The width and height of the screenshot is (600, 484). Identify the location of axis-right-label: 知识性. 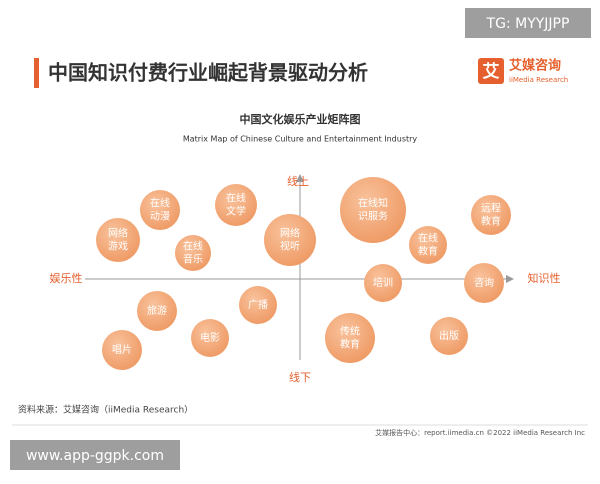
(544, 278).